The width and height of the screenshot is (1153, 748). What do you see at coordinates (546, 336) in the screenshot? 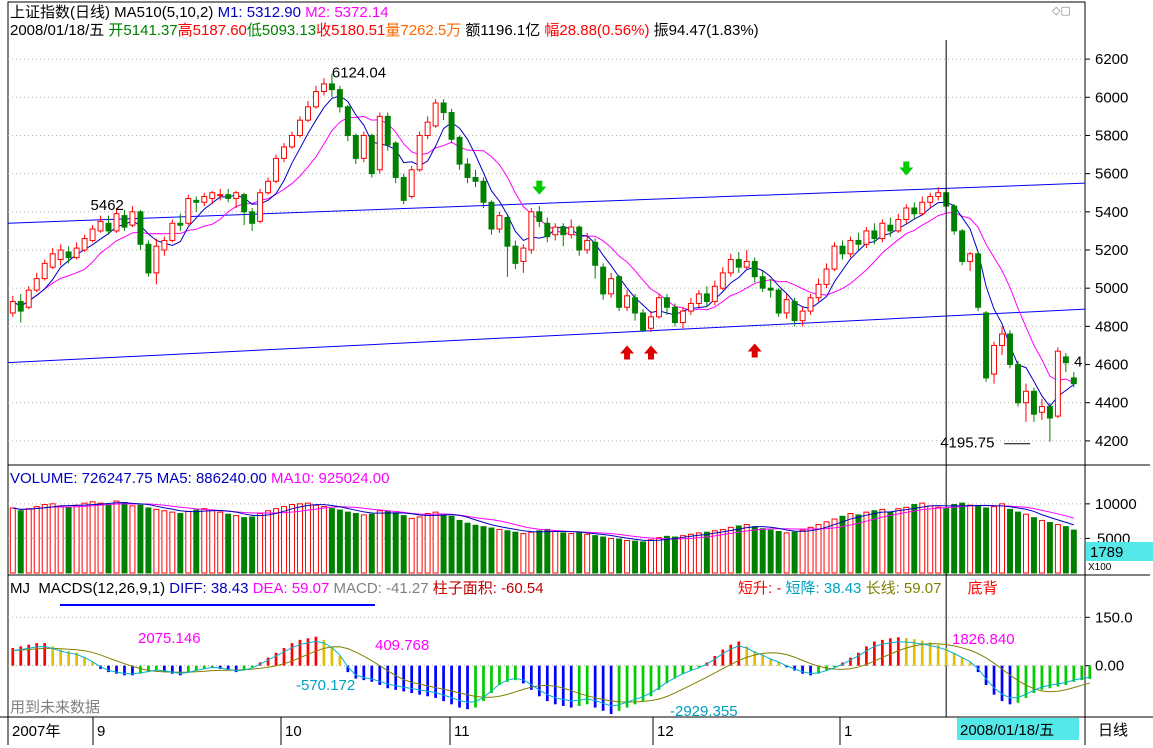
I see `trend-line-lower` at bounding box center [546, 336].